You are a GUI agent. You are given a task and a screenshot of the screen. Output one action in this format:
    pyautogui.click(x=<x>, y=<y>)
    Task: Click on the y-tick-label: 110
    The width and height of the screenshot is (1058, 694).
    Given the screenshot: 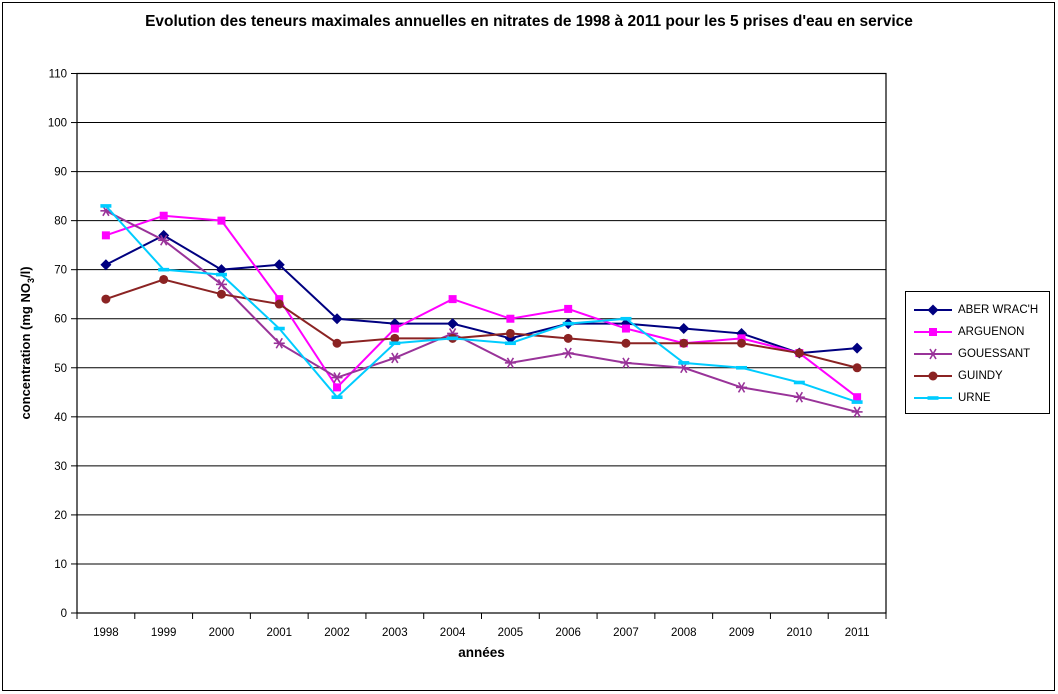 What is the action you would take?
    pyautogui.click(x=58, y=75)
    